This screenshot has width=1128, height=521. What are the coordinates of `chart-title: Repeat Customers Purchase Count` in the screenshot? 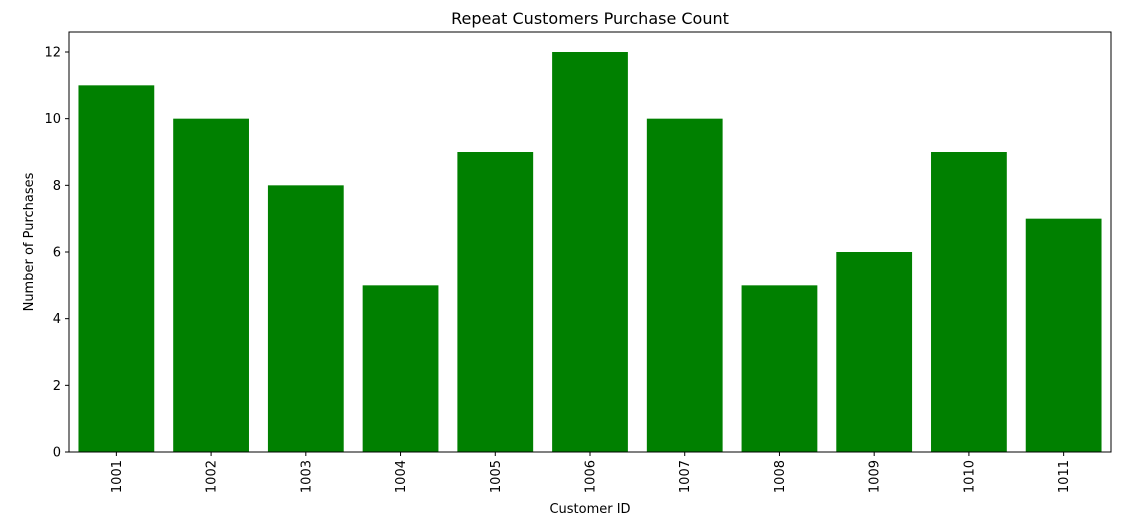 It's located at (590, 18).